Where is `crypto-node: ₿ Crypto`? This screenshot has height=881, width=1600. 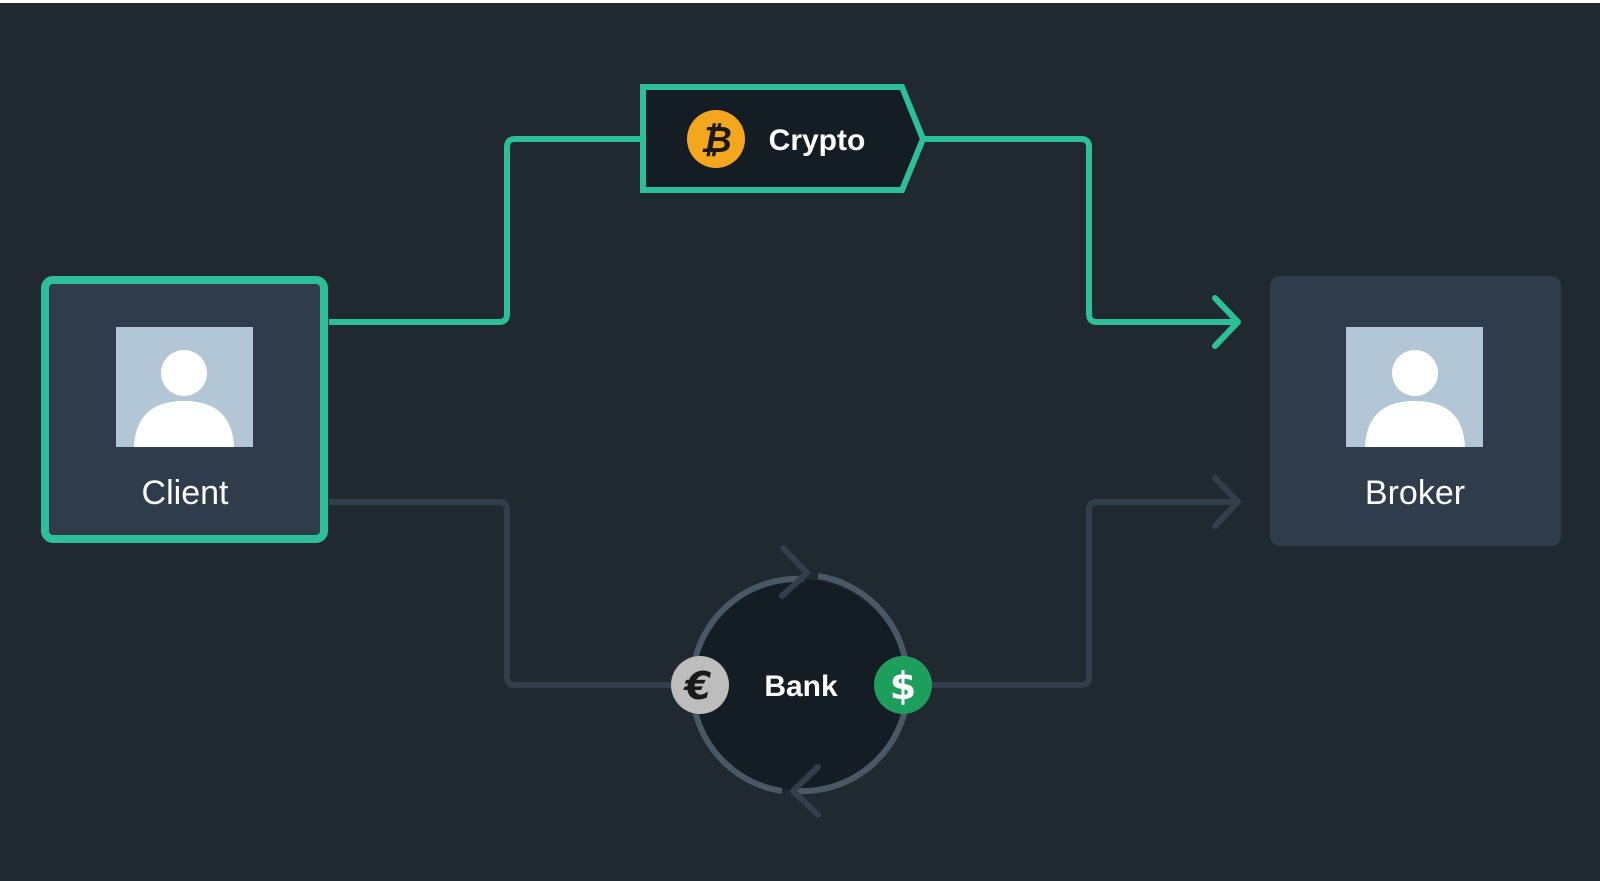 crypto-node: ₿ Crypto is located at coordinates (783, 138).